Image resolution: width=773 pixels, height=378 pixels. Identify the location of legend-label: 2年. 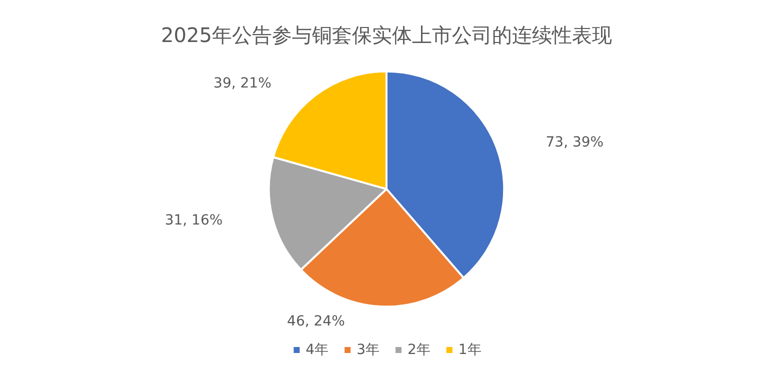
(419, 350).